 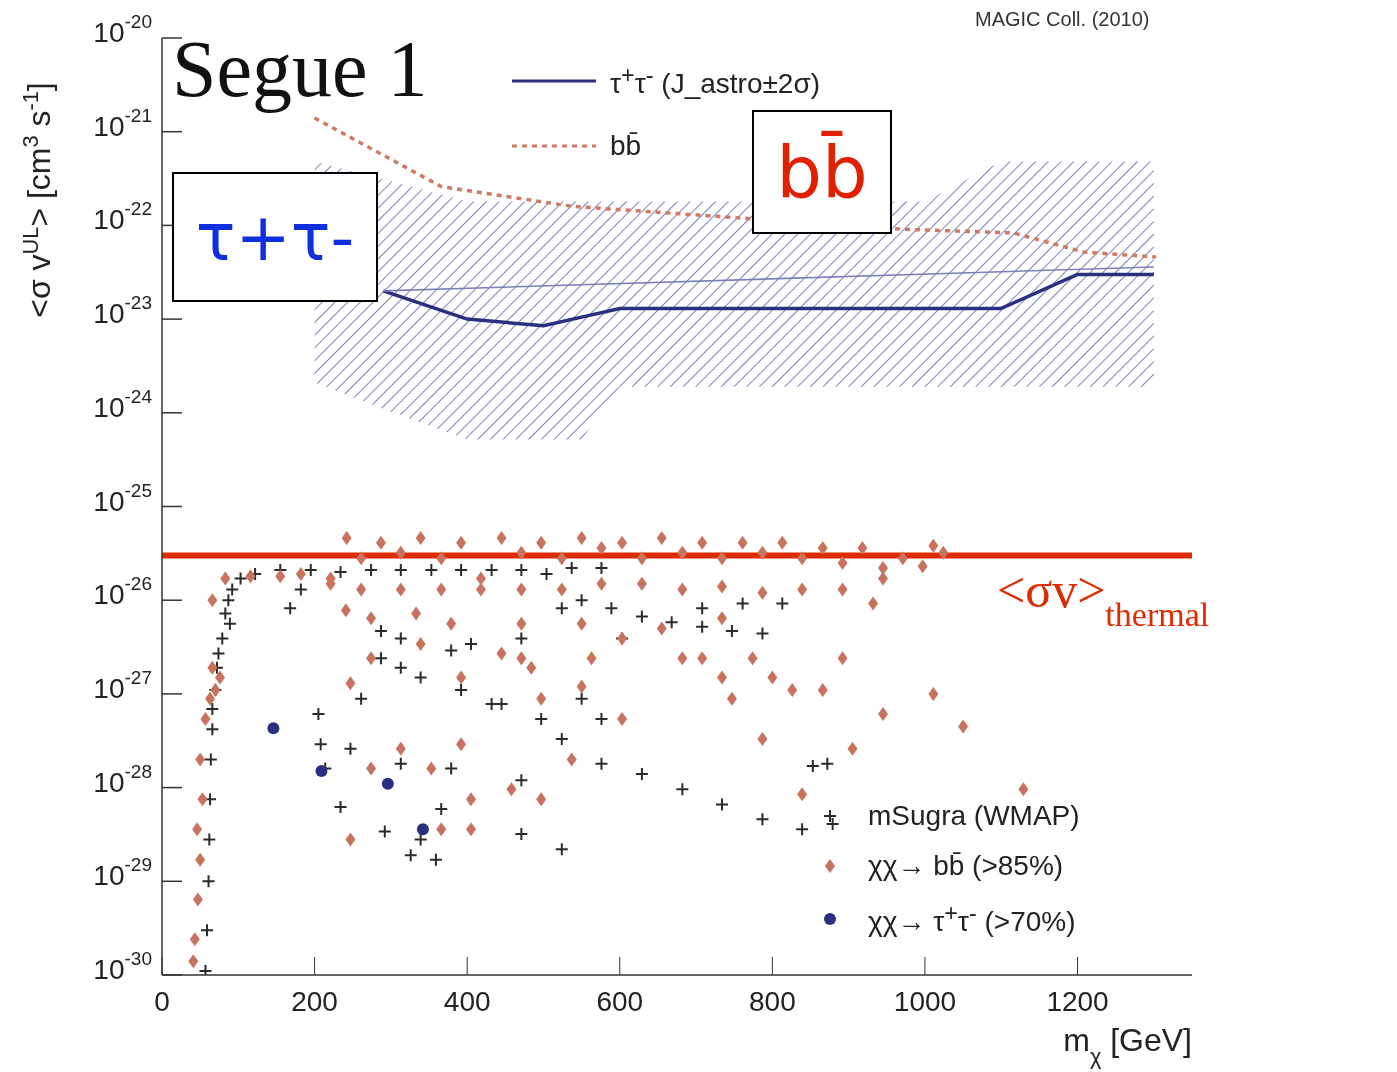 What do you see at coordinates (1127, 1045) in the screenshot?
I see `x-axis-title: m$_{χ}$ [GeV]` at bounding box center [1127, 1045].